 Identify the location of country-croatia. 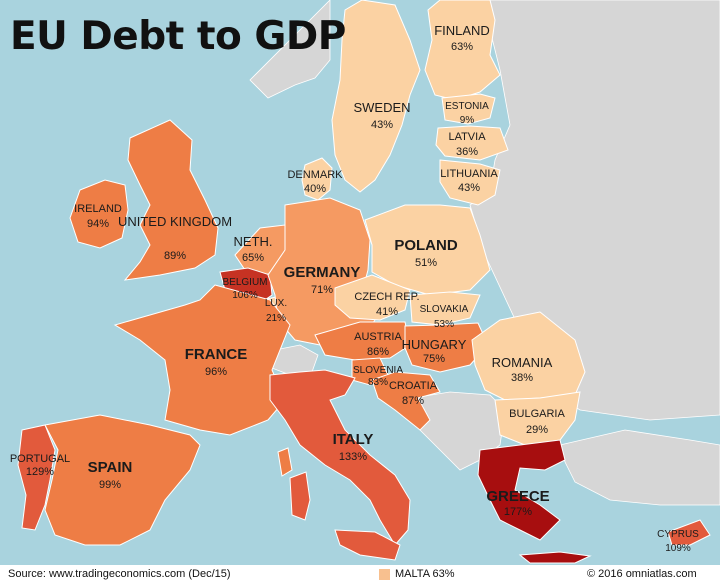
(406, 401).